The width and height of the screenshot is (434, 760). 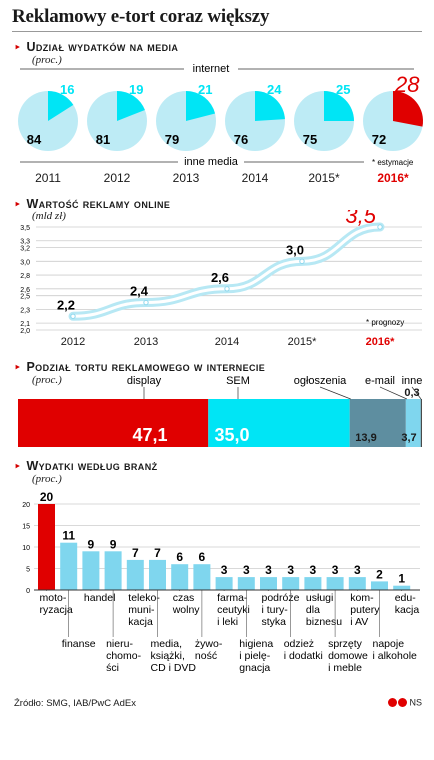 I want to click on bar-category-7: żywo-ność, so click(x=209, y=650).